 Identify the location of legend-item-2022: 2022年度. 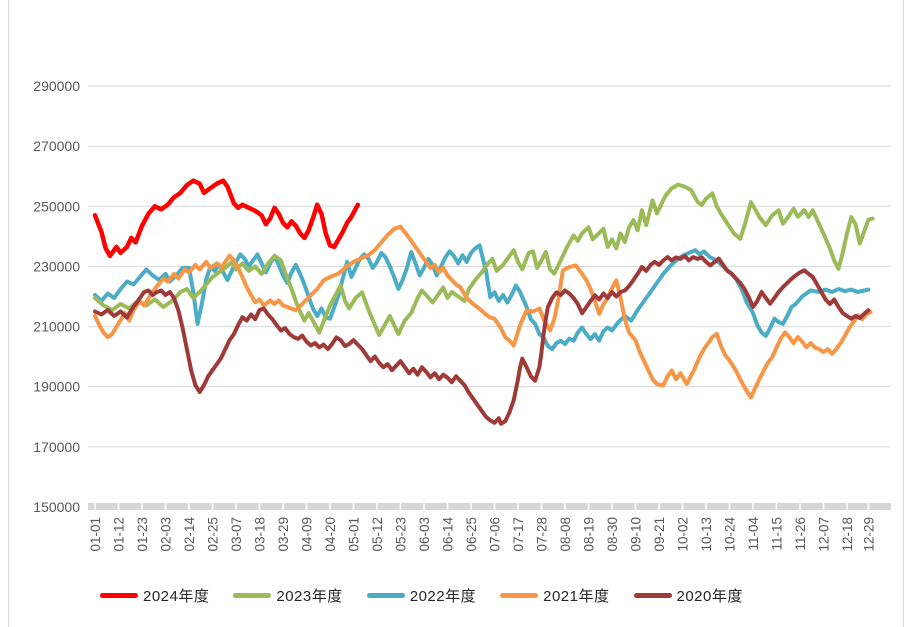
(421, 595).